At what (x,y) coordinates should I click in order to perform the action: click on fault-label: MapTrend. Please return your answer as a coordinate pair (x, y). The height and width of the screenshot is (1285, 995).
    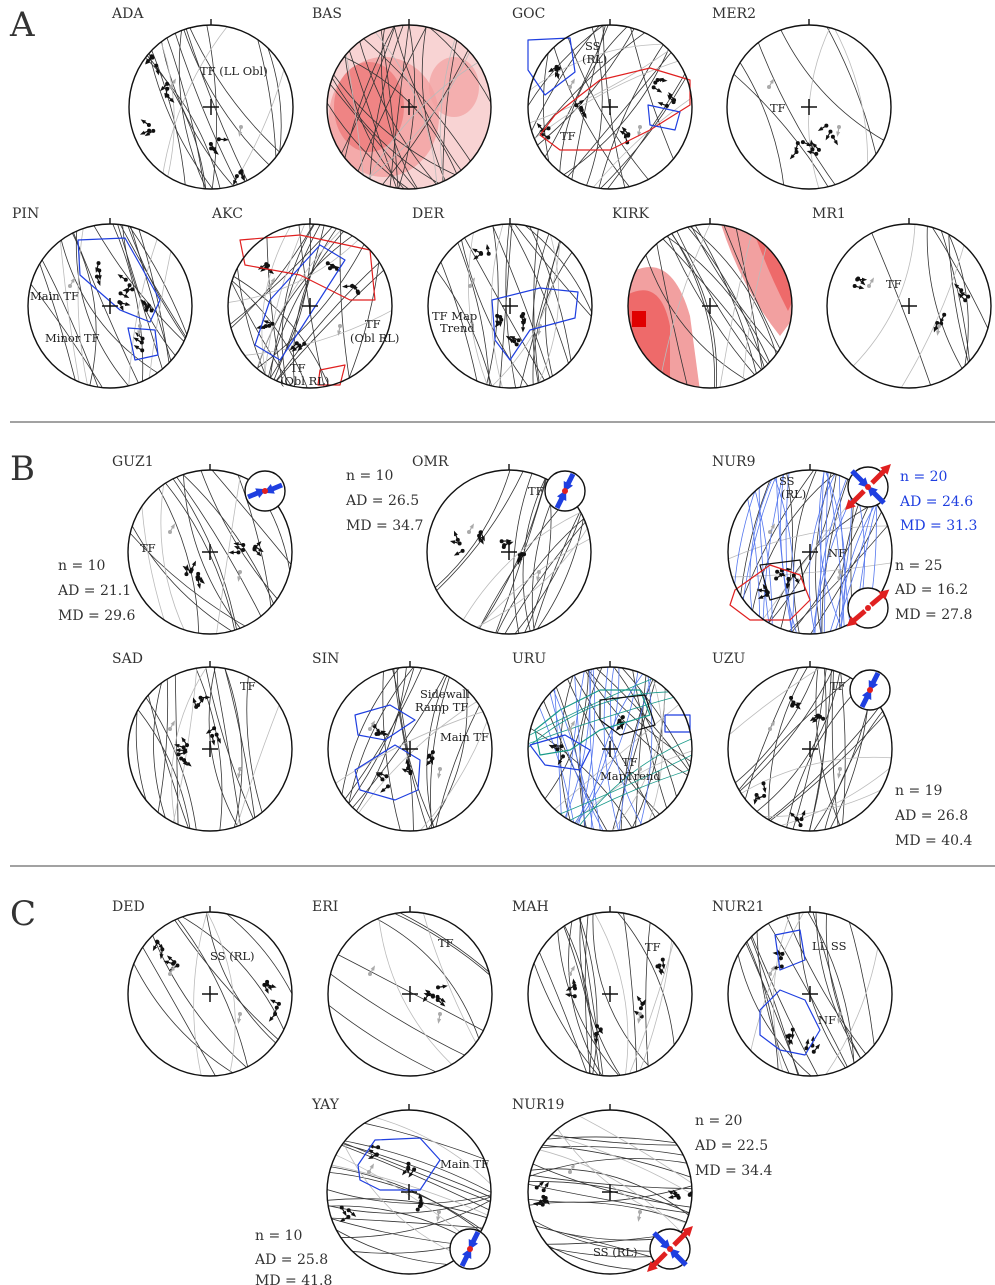
    Looking at the image, I should click on (630, 776).